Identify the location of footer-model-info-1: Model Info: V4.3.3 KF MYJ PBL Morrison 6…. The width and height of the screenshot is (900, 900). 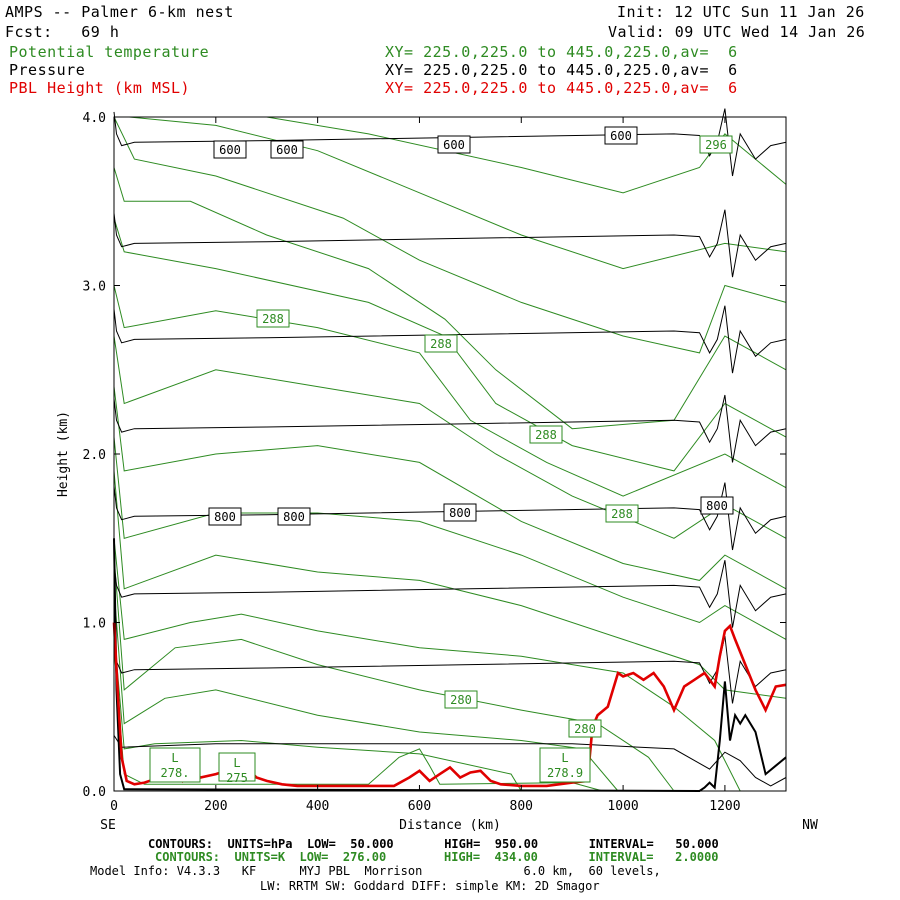
(375, 871).